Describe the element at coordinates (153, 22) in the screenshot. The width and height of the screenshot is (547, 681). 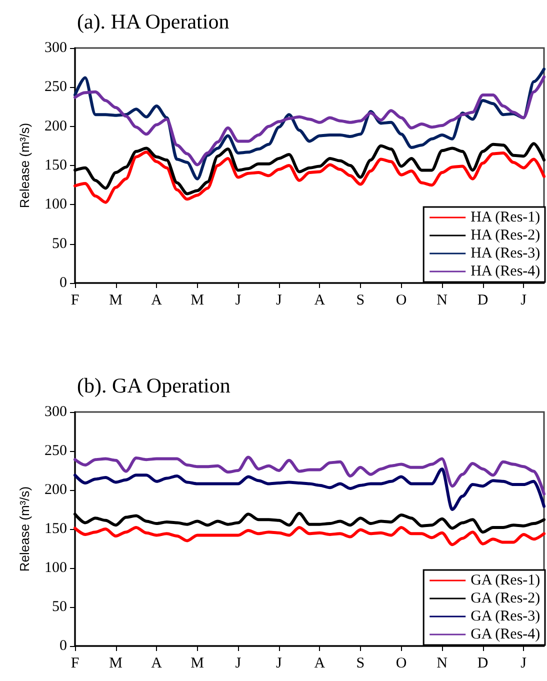
I see `chart-title: (a). HA Operation` at that location.